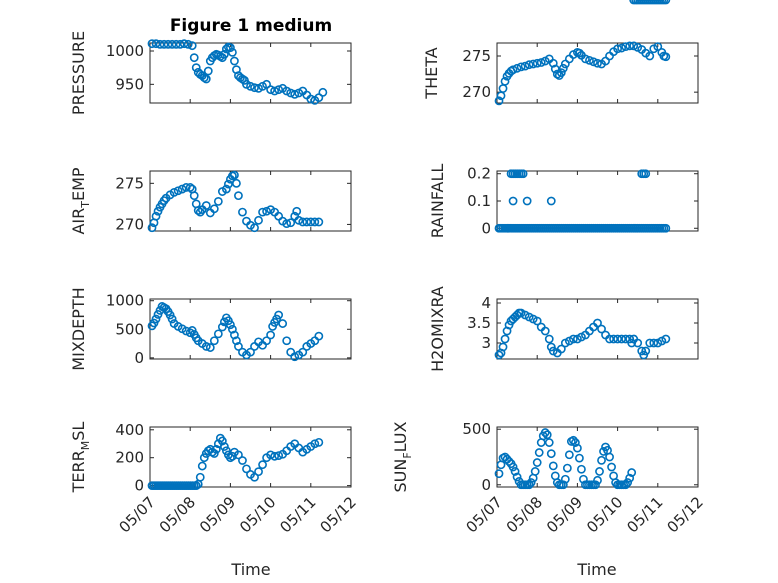 Image resolution: width=778 pixels, height=583 pixels. I want to click on h2omixra-ylabel: H2OMIXRA, so click(437, 329).